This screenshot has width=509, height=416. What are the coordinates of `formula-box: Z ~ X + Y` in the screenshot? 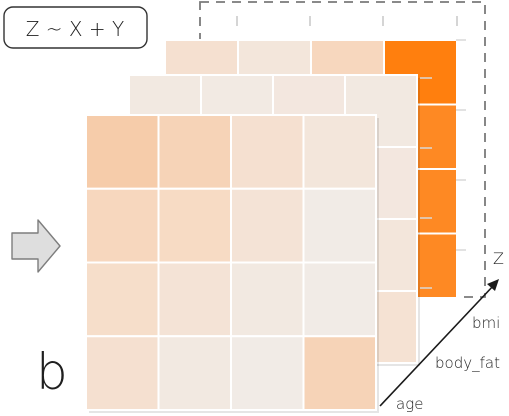 It's located at (75, 27).